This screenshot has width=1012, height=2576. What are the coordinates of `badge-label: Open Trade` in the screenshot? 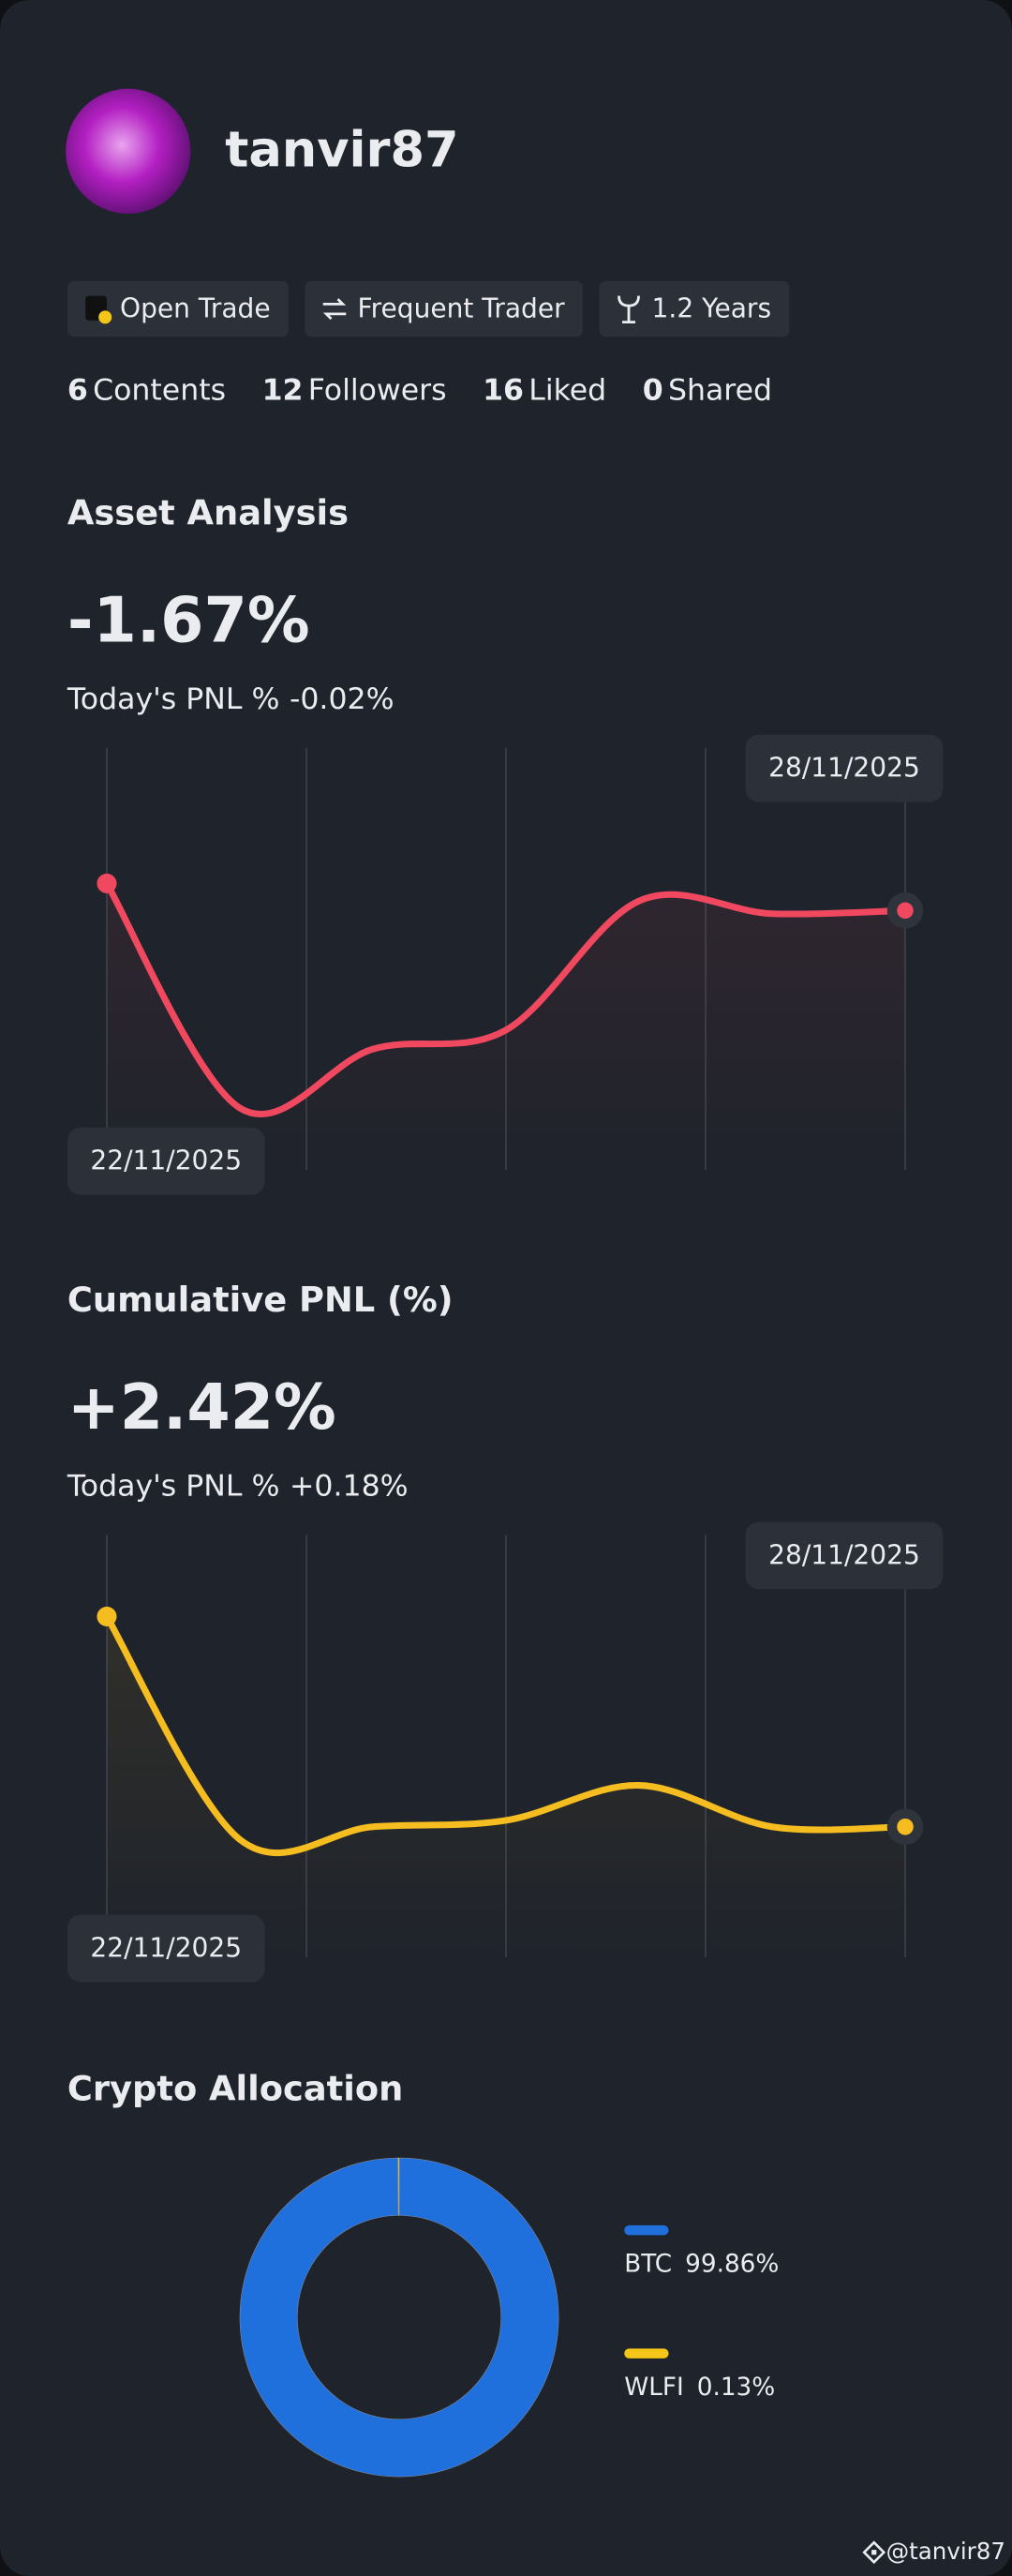 It's located at (195, 307).